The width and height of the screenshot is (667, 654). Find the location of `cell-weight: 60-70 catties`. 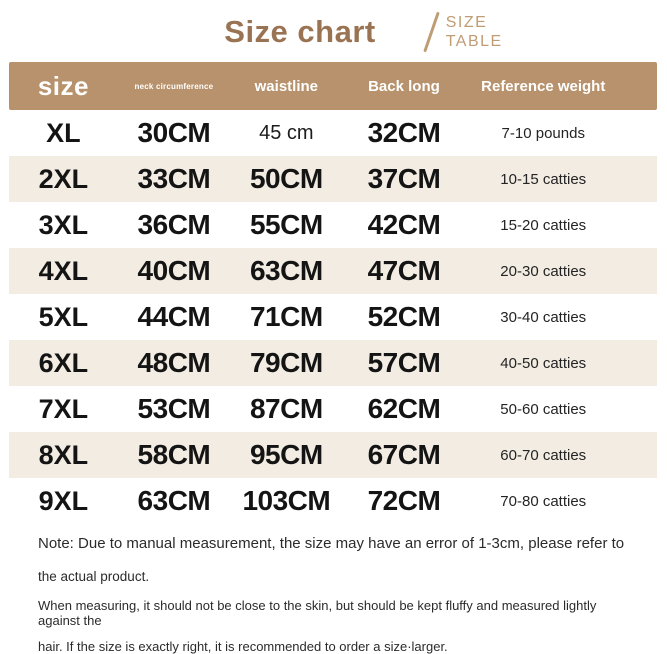

cell-weight: 60-70 catties is located at coordinates (543, 455).